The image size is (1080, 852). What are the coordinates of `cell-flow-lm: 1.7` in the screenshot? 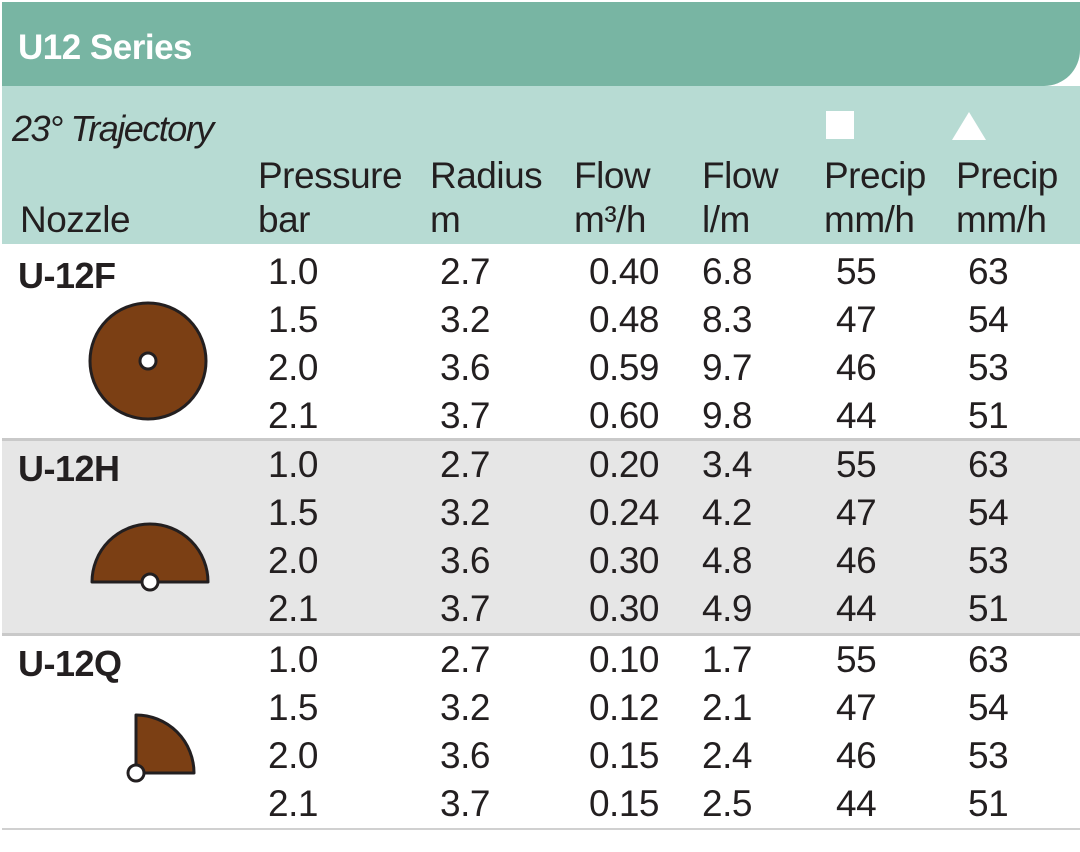 It's located at (727, 659).